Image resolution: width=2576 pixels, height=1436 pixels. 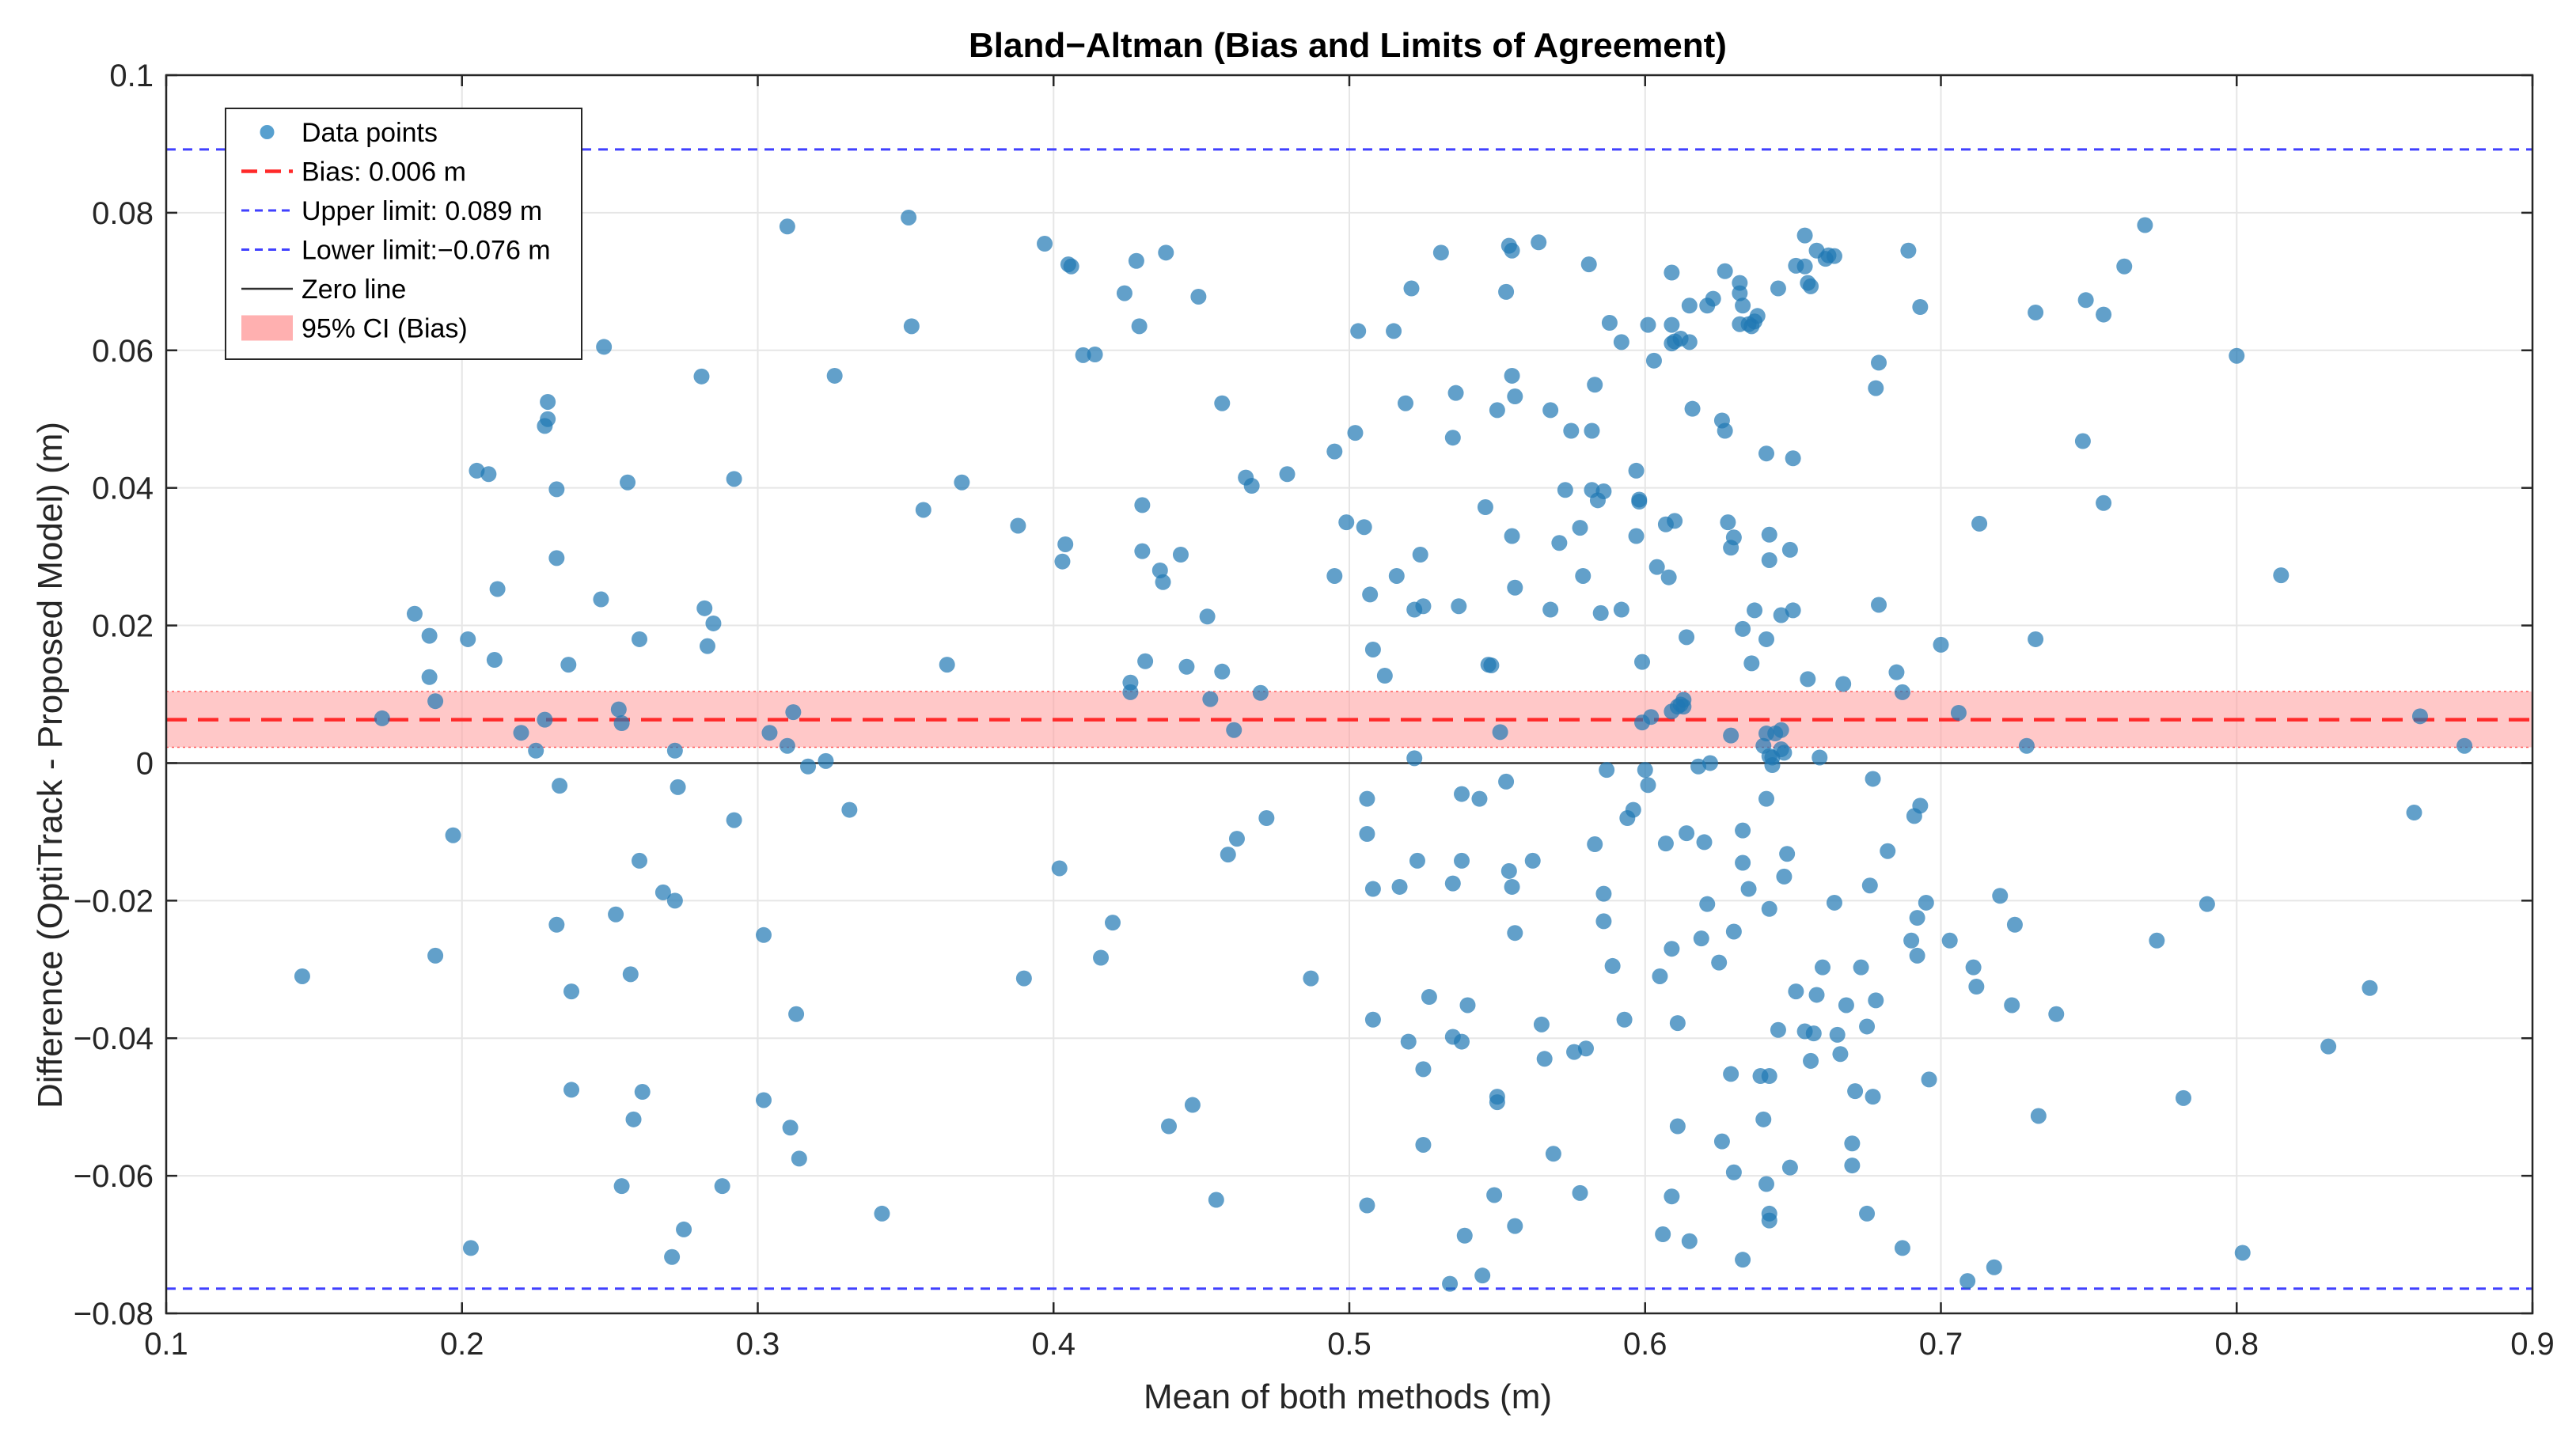 What do you see at coordinates (123, 489) in the screenshot?
I see `y-tick-label: 0.04` at bounding box center [123, 489].